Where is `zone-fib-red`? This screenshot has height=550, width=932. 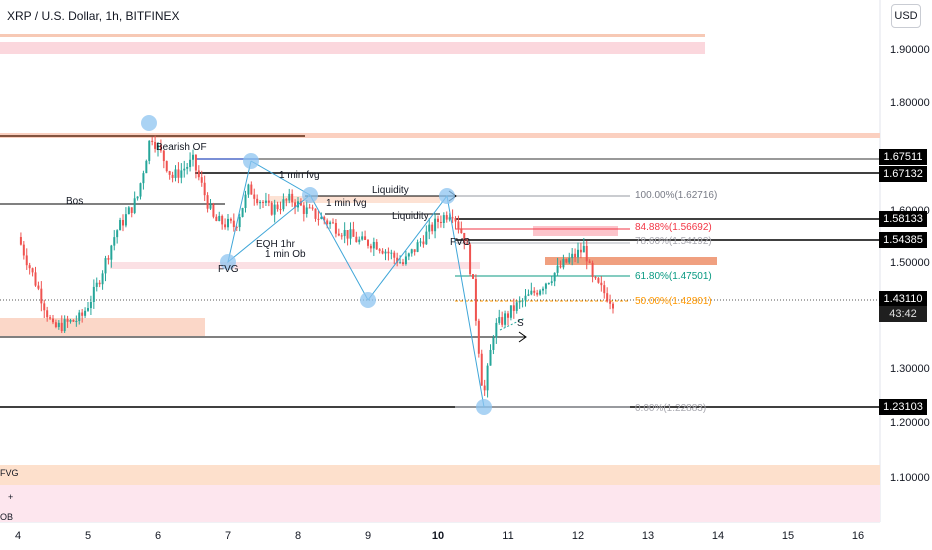 zone-fib-red is located at coordinates (575, 231).